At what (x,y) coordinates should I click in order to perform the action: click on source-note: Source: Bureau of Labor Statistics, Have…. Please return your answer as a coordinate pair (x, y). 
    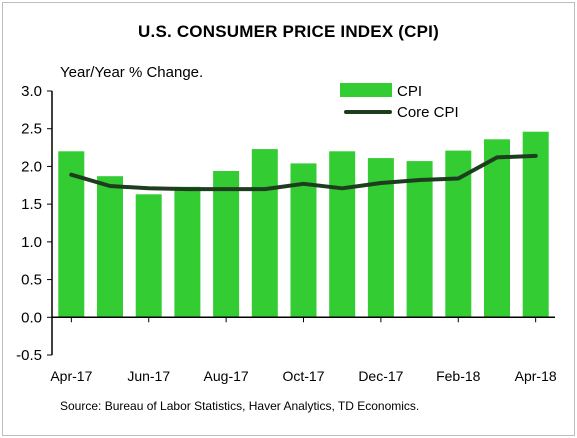
    Looking at the image, I should click on (240, 406).